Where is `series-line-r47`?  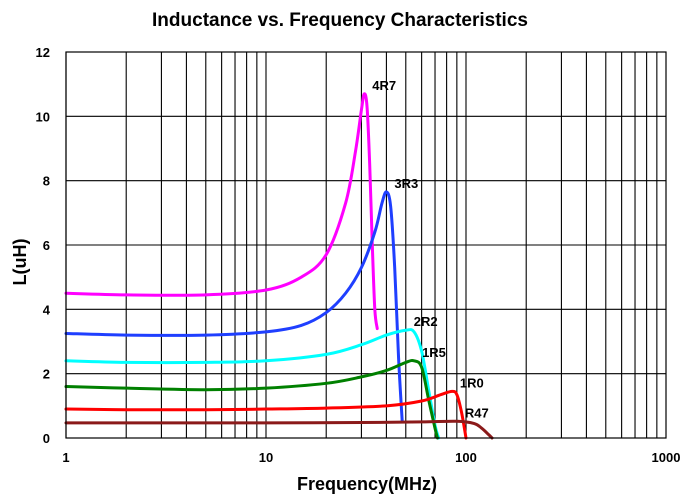
series-line-r47 is located at coordinates (279, 429).